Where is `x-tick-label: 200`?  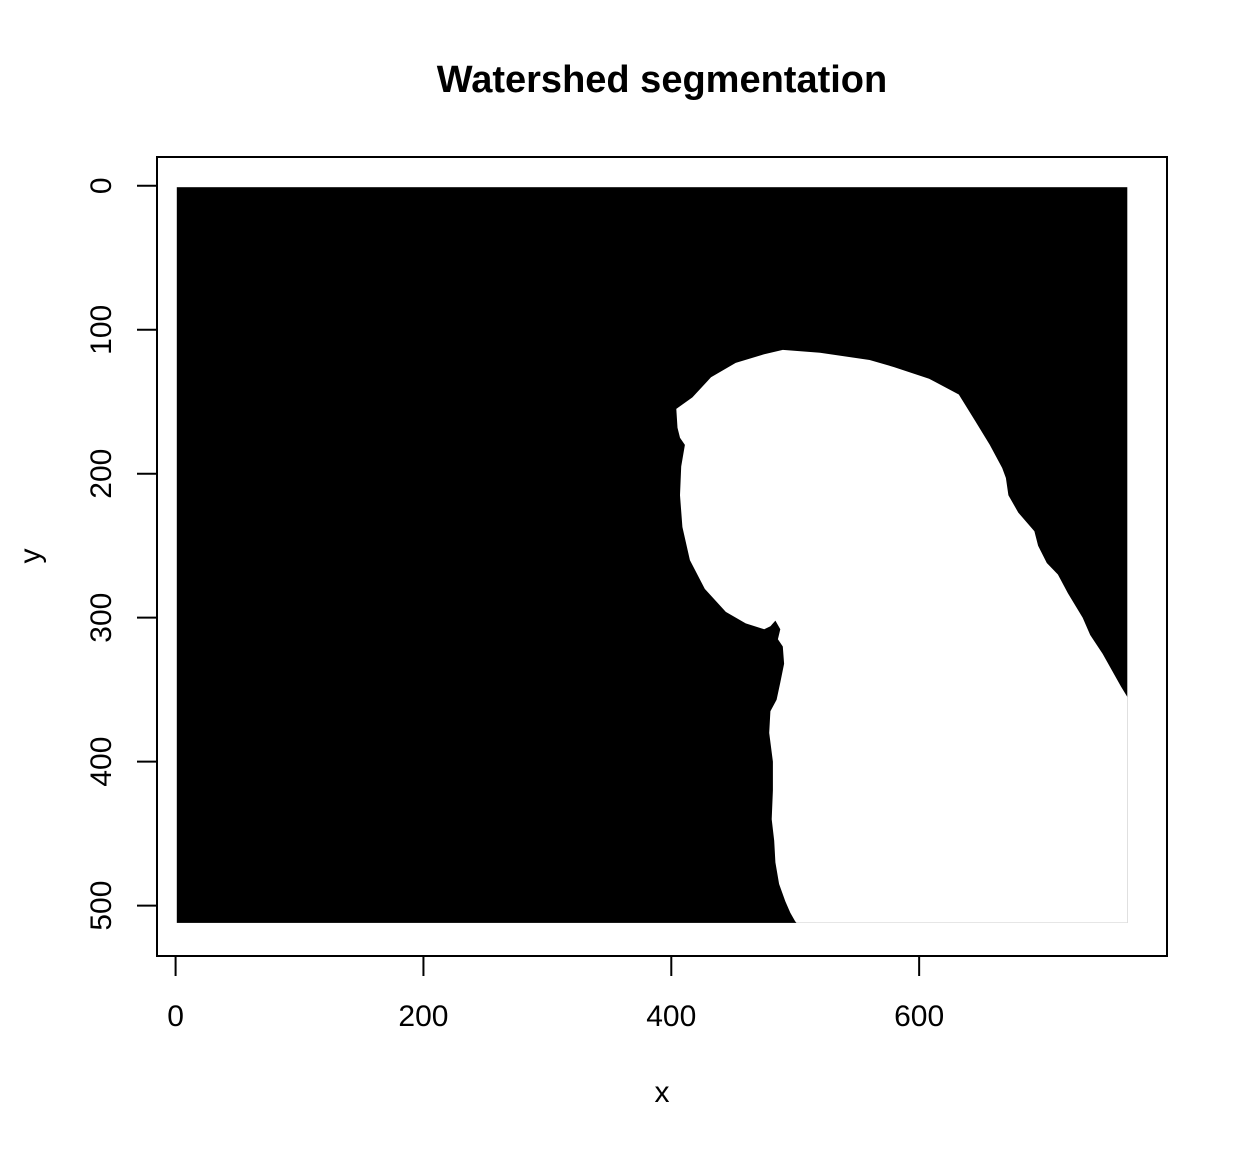
x-tick-label: 200 is located at coordinates (423, 1016).